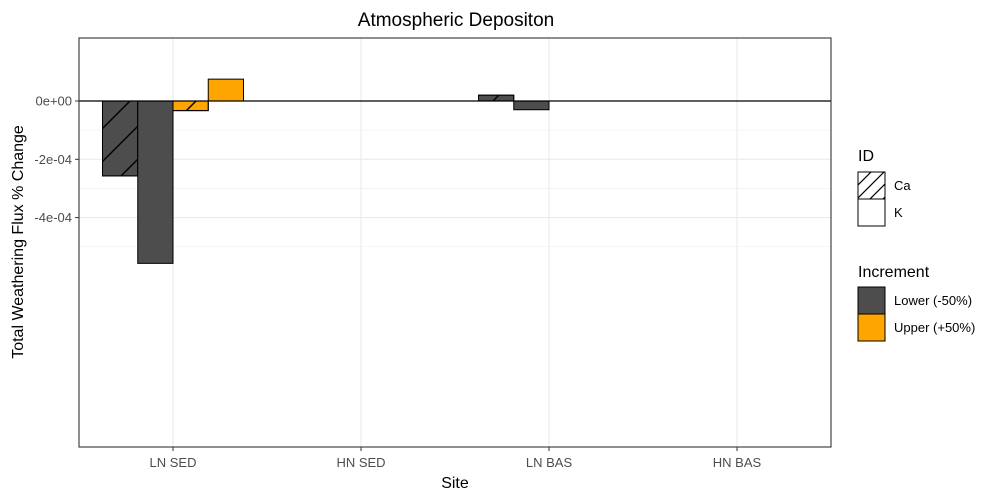 This screenshot has height=500, width=1000. I want to click on legend-label-k: K, so click(898, 212).